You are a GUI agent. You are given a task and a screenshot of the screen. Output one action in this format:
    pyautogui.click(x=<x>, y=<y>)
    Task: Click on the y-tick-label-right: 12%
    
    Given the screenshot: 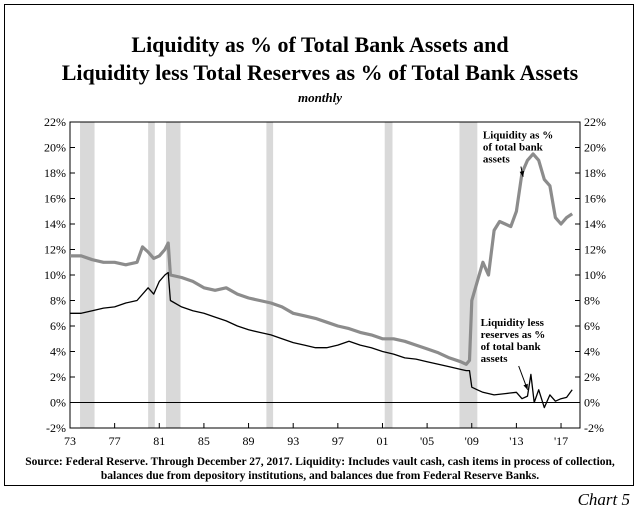 What is the action you would take?
    pyautogui.click(x=595, y=250)
    